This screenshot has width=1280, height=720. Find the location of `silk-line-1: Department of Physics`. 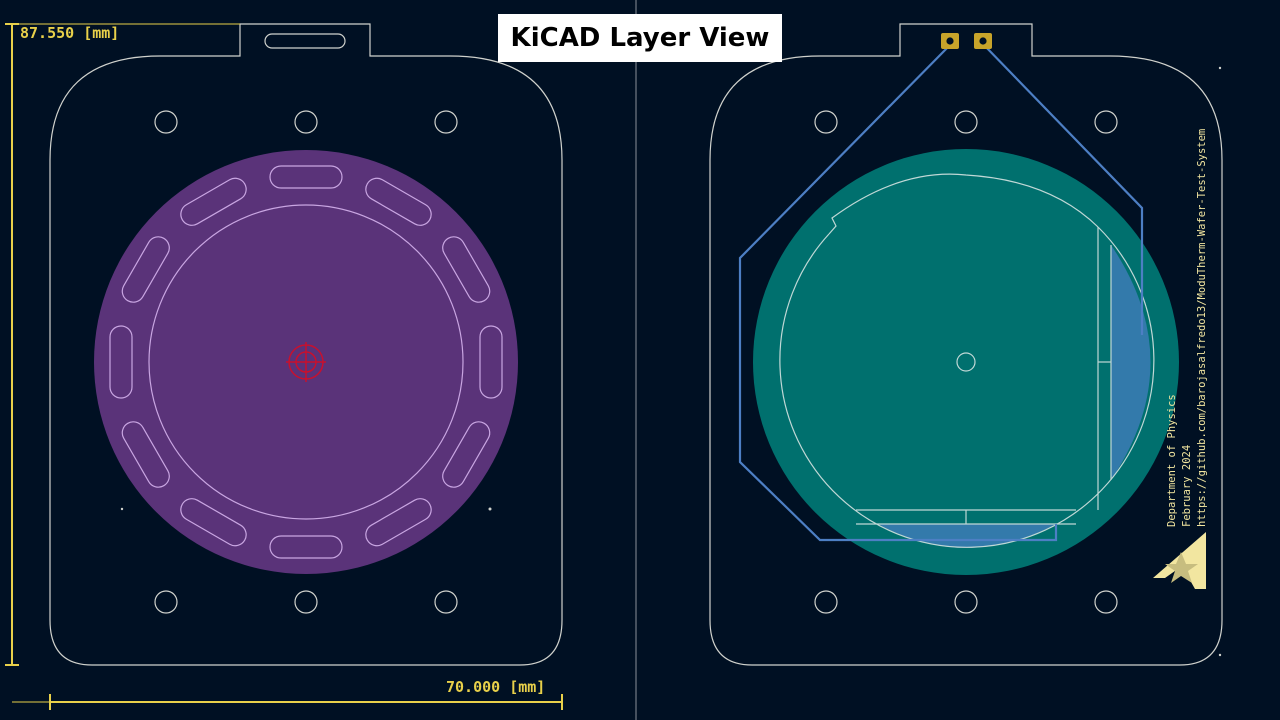

silk-line-1: Department of Physics is located at coordinates (1172, 460).